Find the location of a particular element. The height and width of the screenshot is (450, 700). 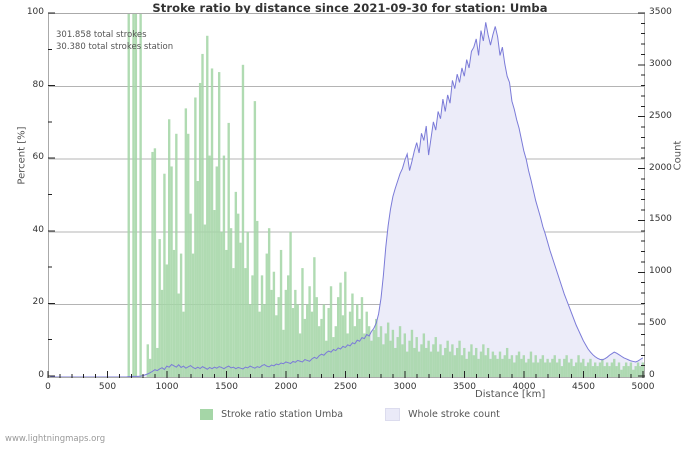

legend-item-whole-count: Whole stroke count is located at coordinates (442, 414).